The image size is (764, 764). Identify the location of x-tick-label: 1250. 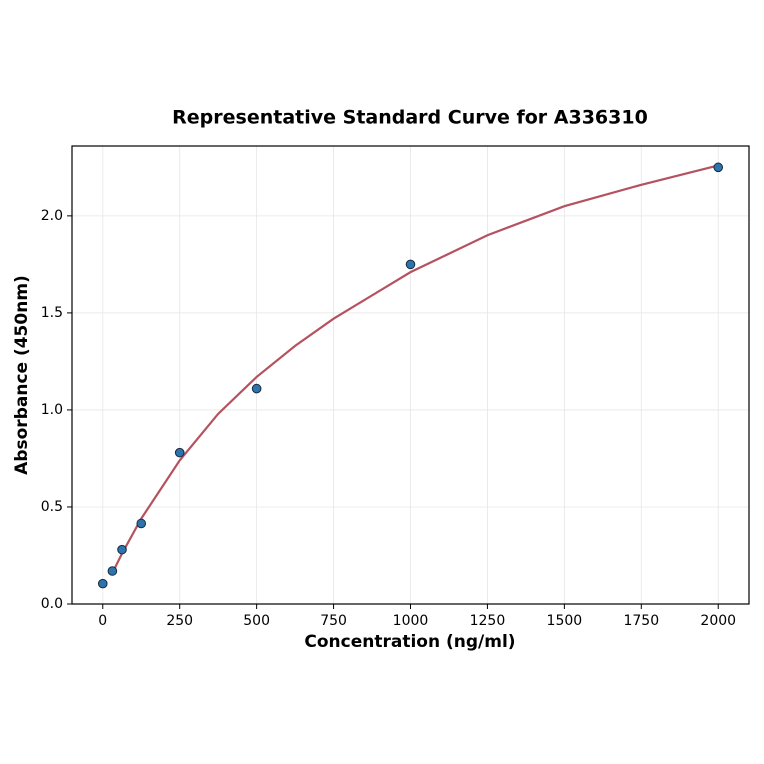
(488, 621).